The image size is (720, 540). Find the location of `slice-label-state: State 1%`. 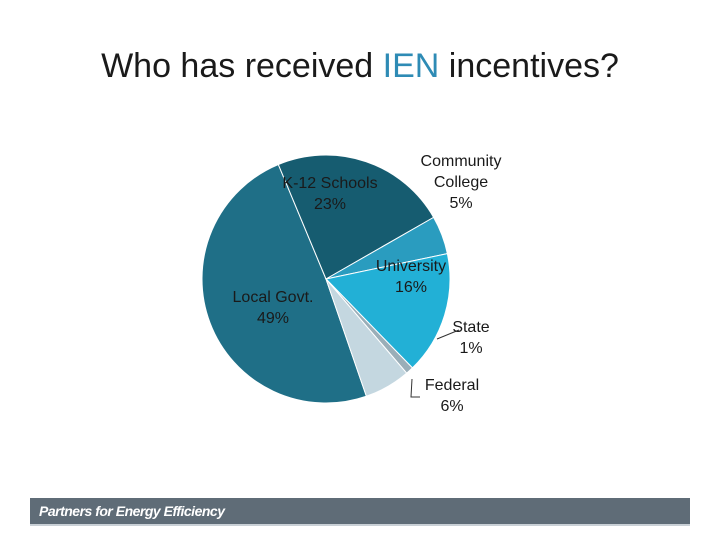

slice-label-state: State 1% is located at coordinates (470, 338).